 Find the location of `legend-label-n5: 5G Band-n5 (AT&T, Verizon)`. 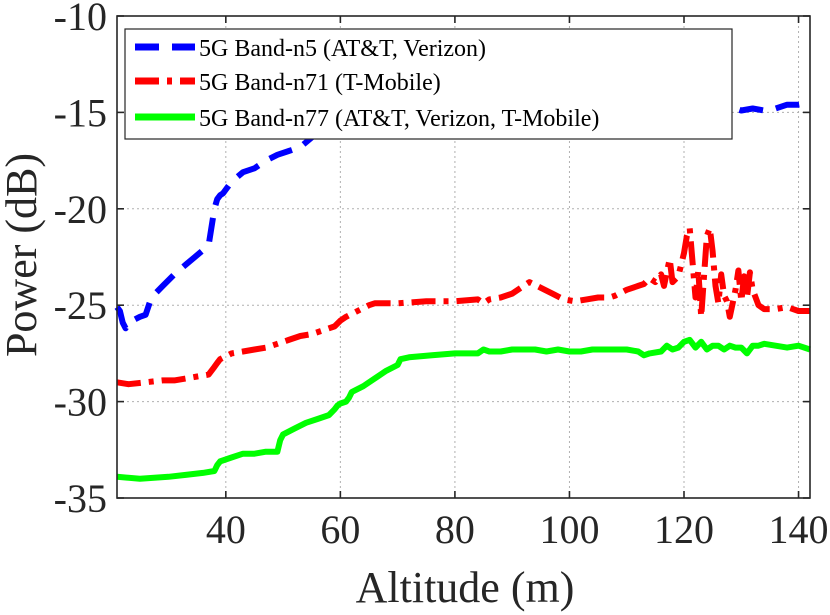

legend-label-n5: 5G Band-n5 (AT&T, Verizon) is located at coordinates (342, 49).